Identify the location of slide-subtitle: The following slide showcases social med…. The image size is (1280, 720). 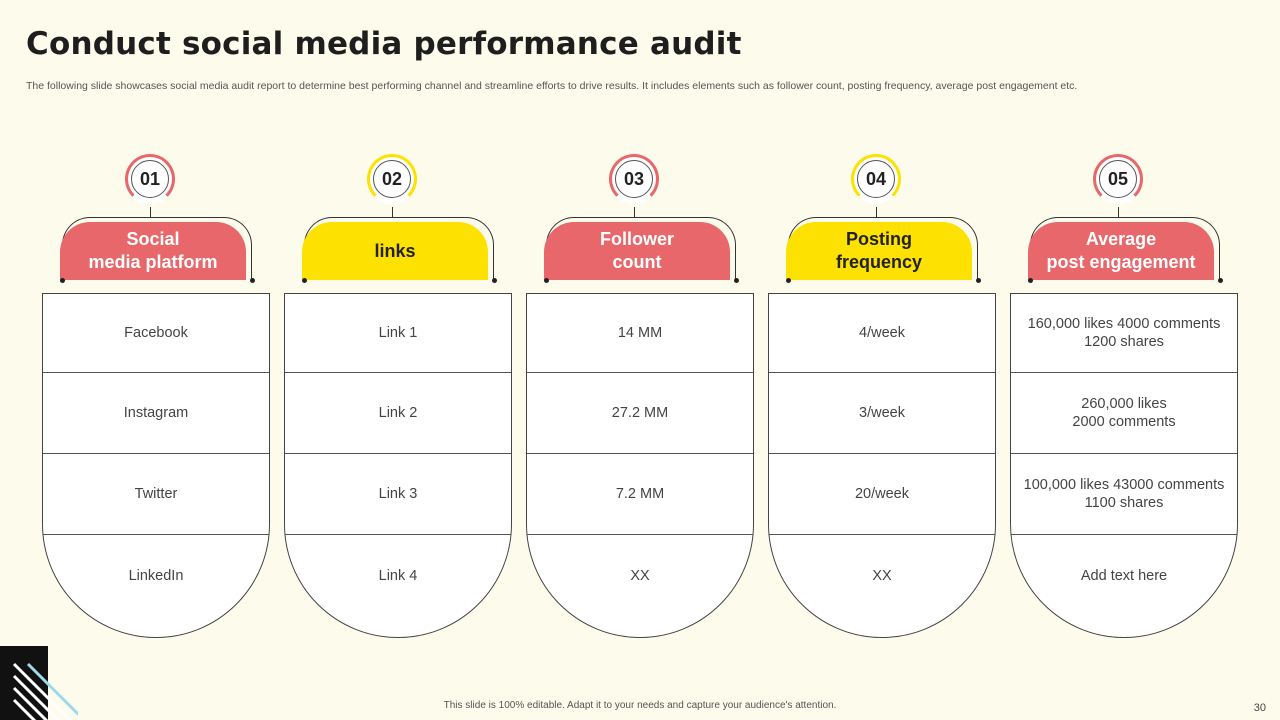
(552, 86).